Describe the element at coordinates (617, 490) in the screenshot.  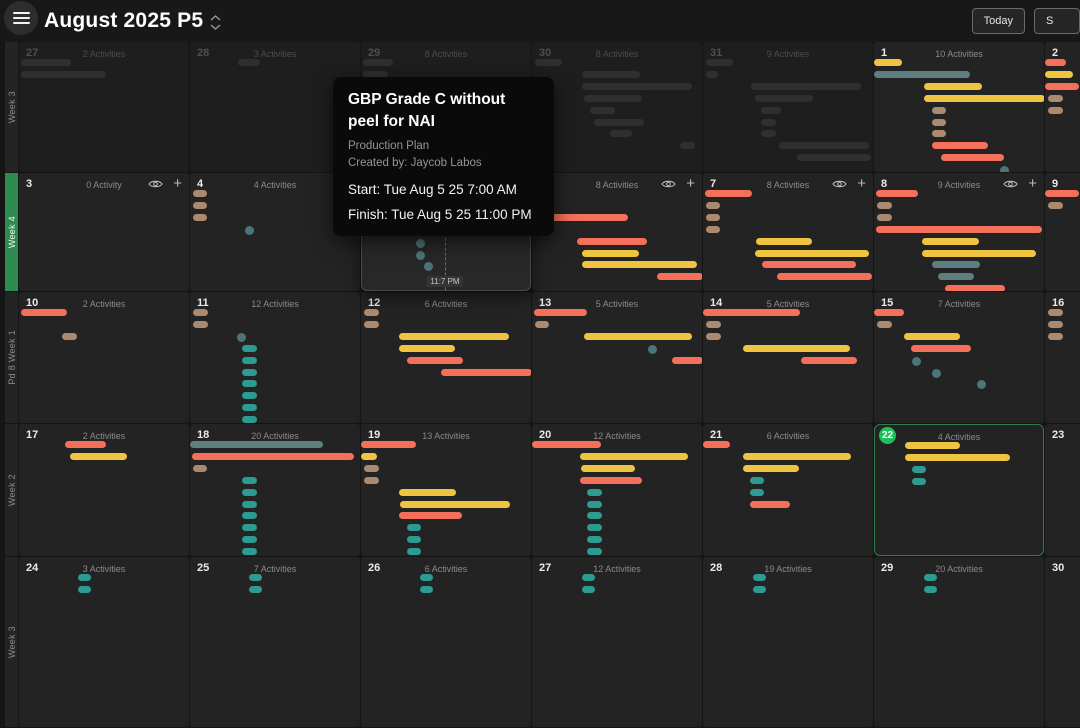
I see `day-cell-20: 20 12 Activities` at that location.